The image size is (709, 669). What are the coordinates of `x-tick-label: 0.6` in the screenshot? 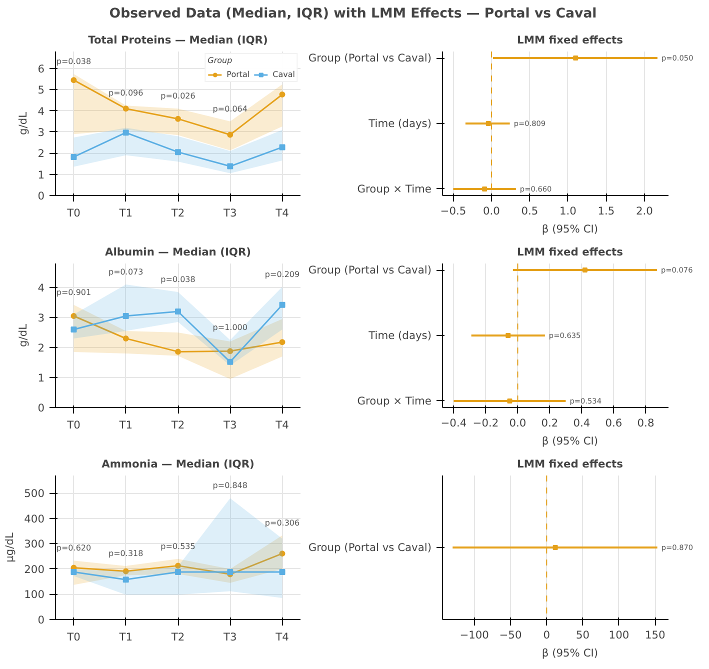 It's located at (613, 423).